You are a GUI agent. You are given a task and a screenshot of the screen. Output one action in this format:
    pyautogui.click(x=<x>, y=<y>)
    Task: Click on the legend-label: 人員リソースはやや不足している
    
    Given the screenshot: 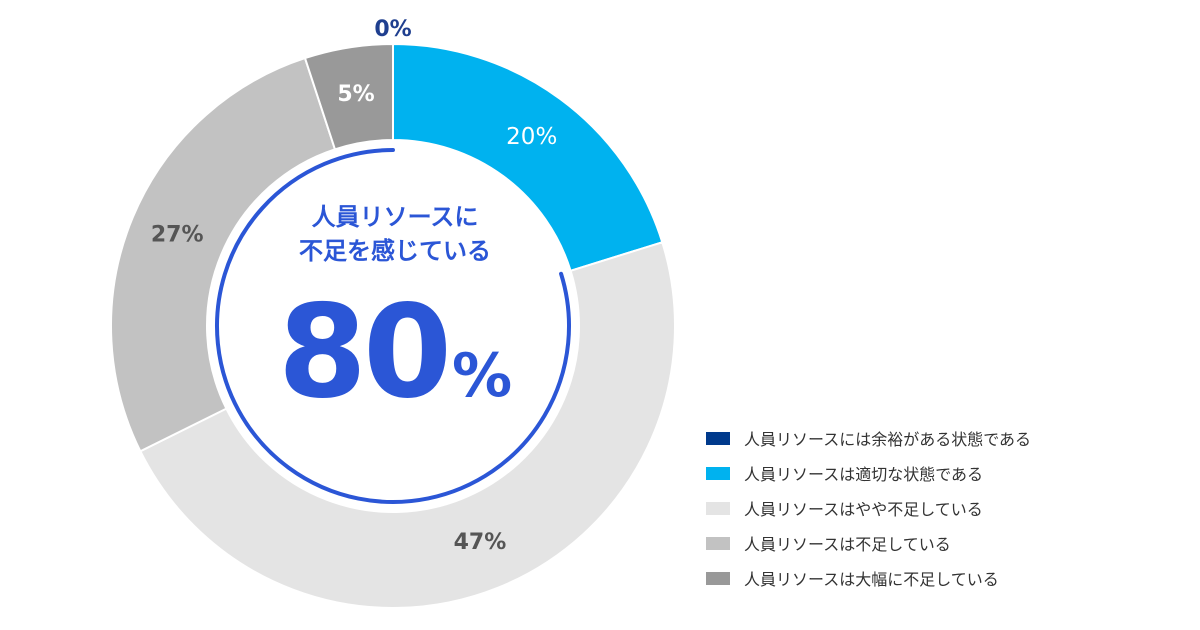 What is the action you would take?
    pyautogui.click(x=863, y=509)
    